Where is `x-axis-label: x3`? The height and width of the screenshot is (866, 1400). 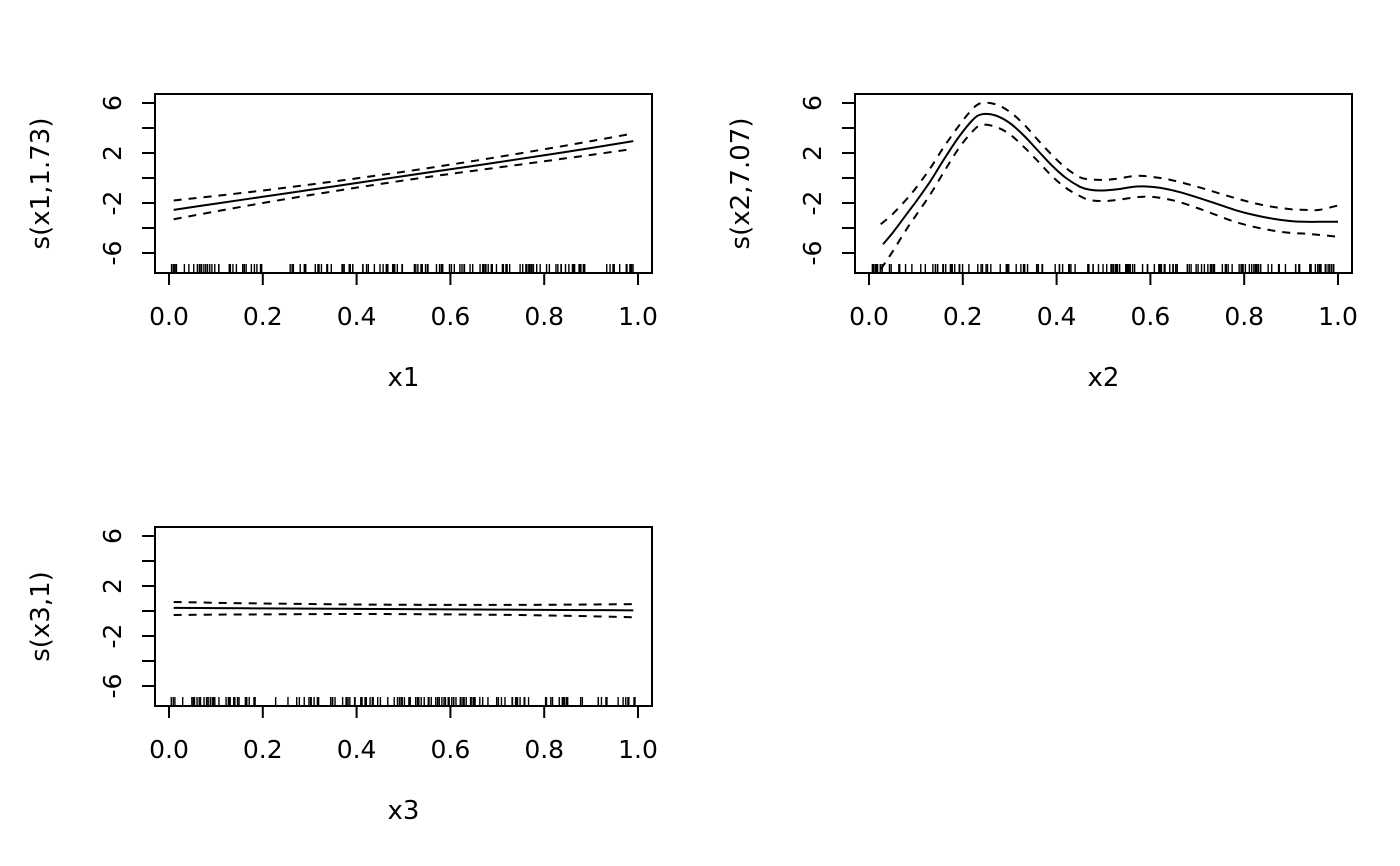
x-axis-label: x3 is located at coordinates (404, 811).